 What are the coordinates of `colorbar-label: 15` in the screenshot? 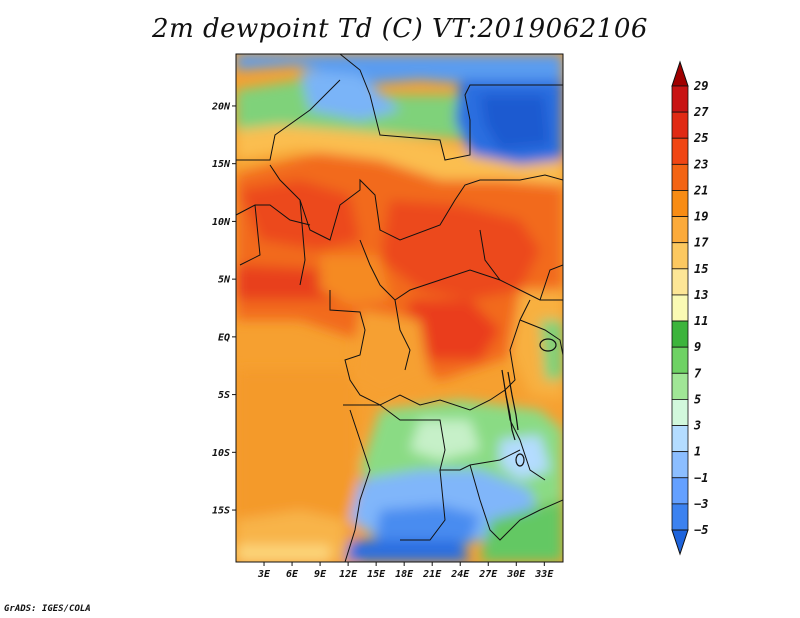 It's located at (701, 269).